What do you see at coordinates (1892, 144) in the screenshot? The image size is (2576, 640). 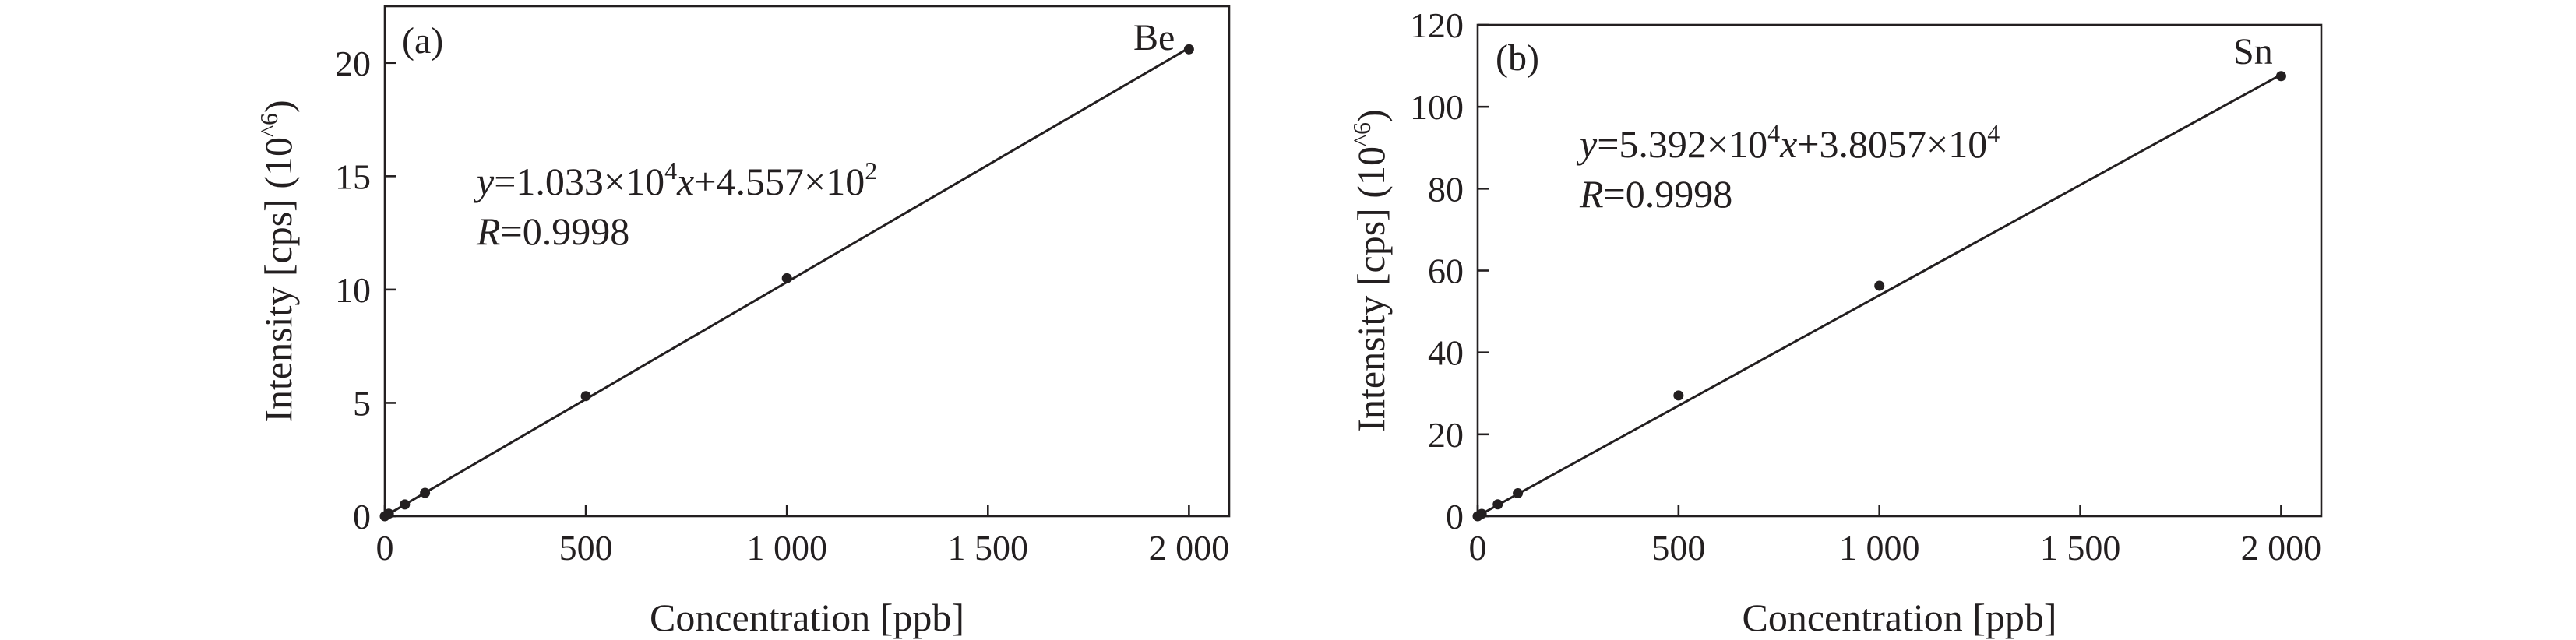 I see `eq-intercept: +3.8057×10` at bounding box center [1892, 144].